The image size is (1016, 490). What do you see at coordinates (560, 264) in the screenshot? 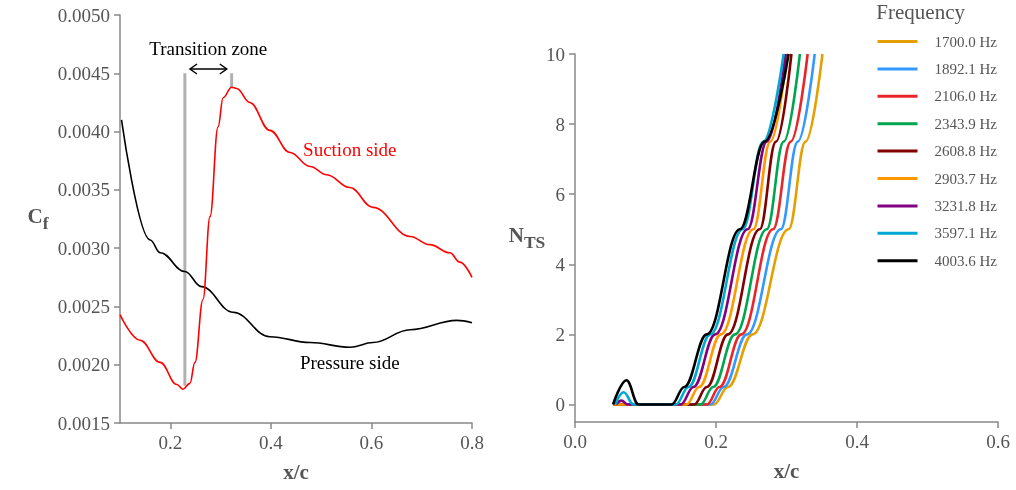
I see `y-tick-label: 4` at bounding box center [560, 264].